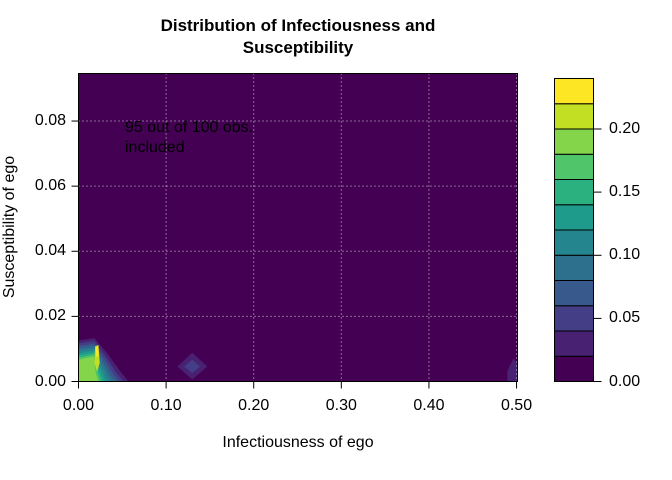  Describe the element at coordinates (516, 405) in the screenshot. I see `x-tick-label: 0.50` at that location.